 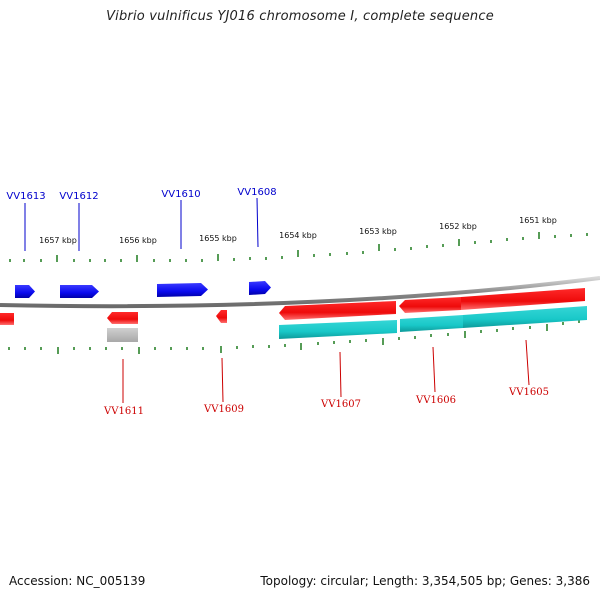 What do you see at coordinates (300, 292) in the screenshot?
I see `chromosome-backbone` at bounding box center [300, 292].